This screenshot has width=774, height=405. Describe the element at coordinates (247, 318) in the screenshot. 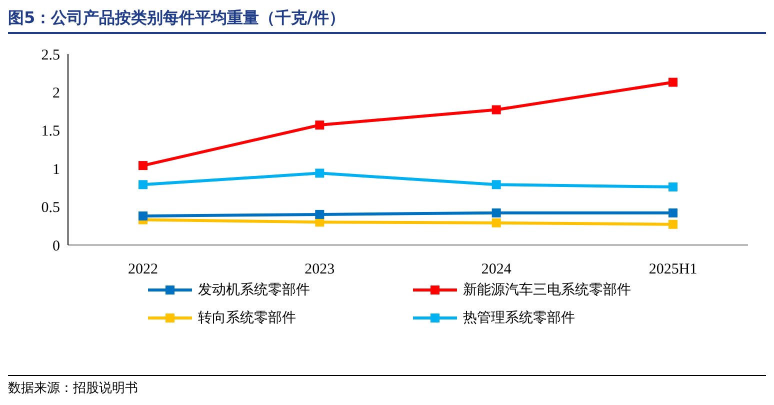

I see `legend-label: 转向系统零部件` at that location.